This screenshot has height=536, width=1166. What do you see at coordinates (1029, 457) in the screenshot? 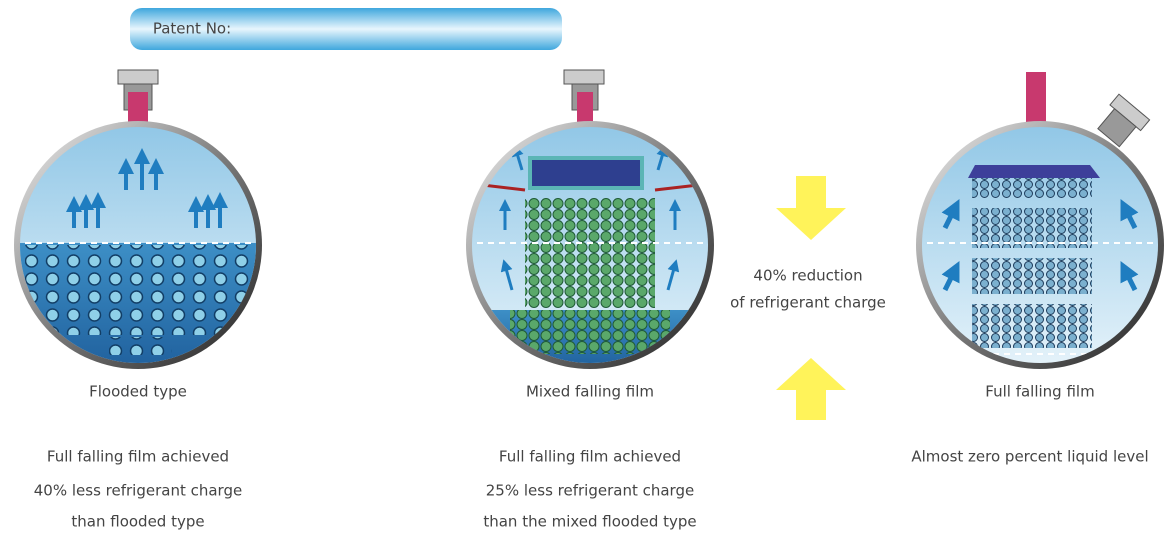
I see `description-line: Almost zero percent liquid level` at bounding box center [1029, 457].